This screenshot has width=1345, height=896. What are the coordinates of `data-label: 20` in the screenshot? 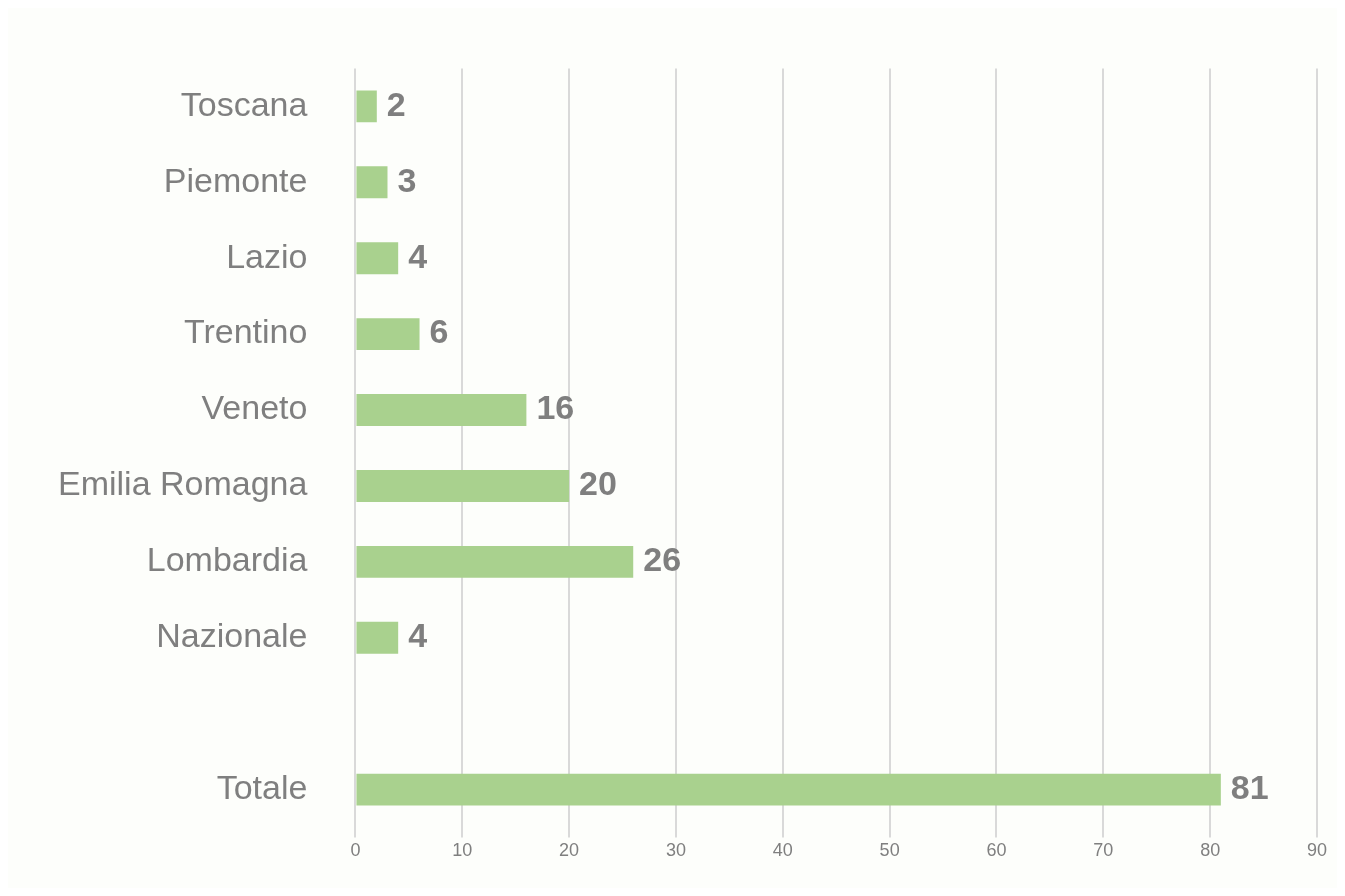 It's located at (598, 483).